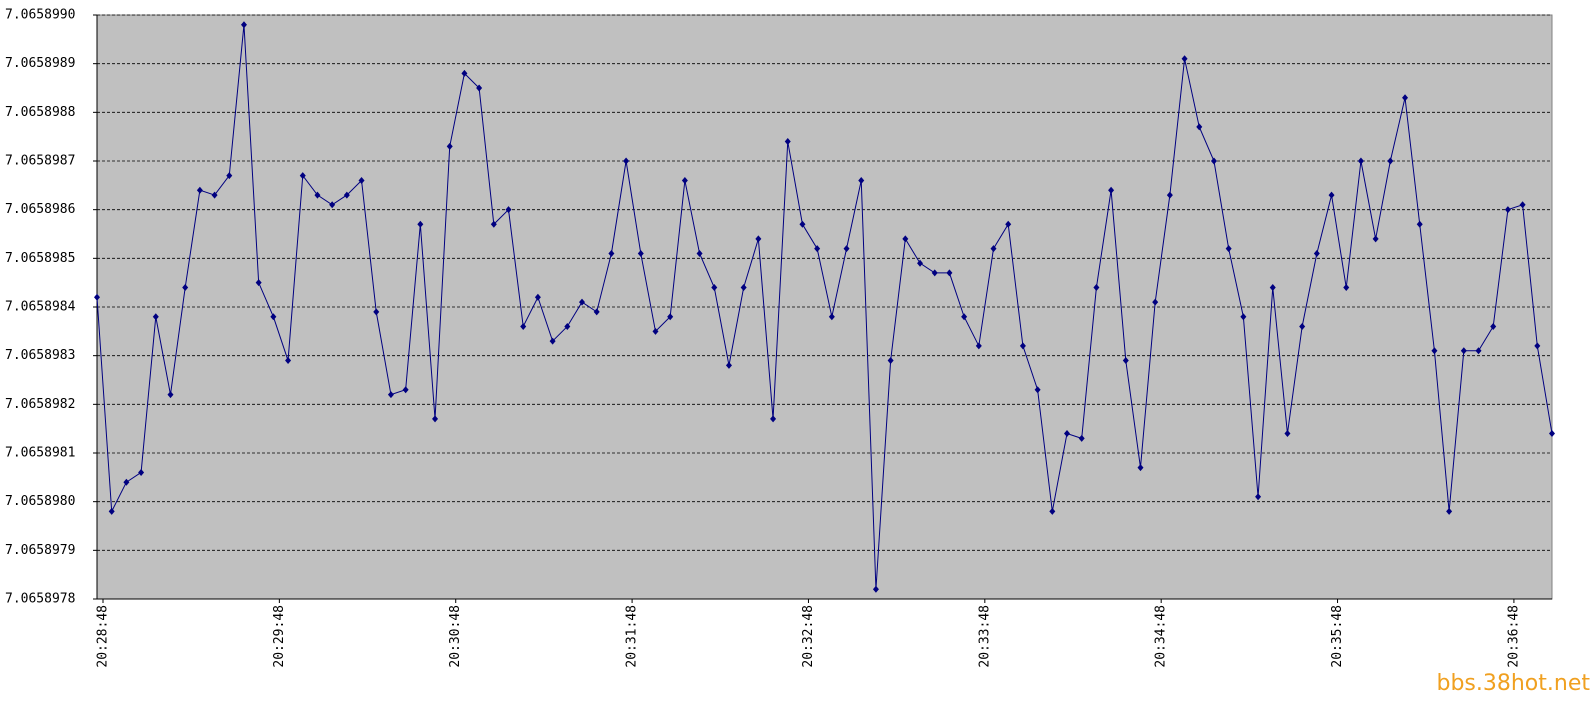 This screenshot has width=1596, height=707. I want to click on y-tick-label: 7.0658983, so click(40, 355).